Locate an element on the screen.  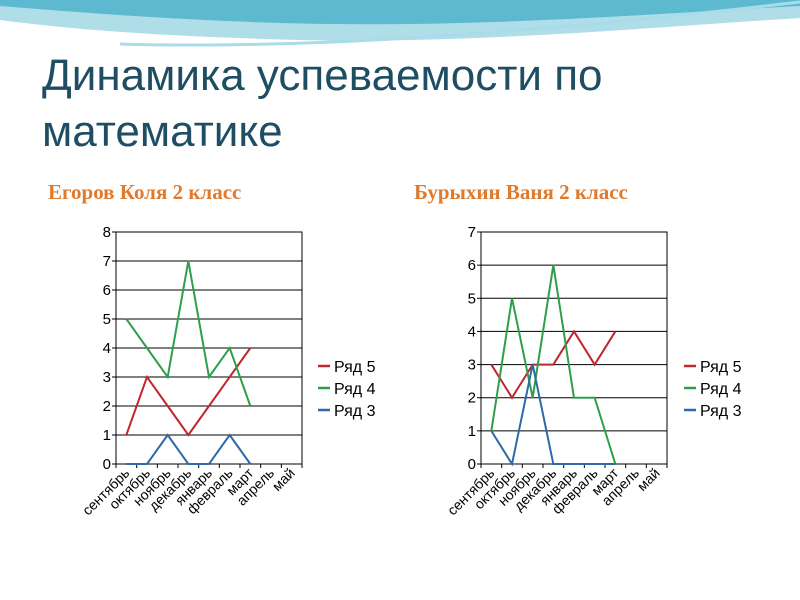
page-title: Динамика успеваемости по математике is located at coordinates (322, 103).